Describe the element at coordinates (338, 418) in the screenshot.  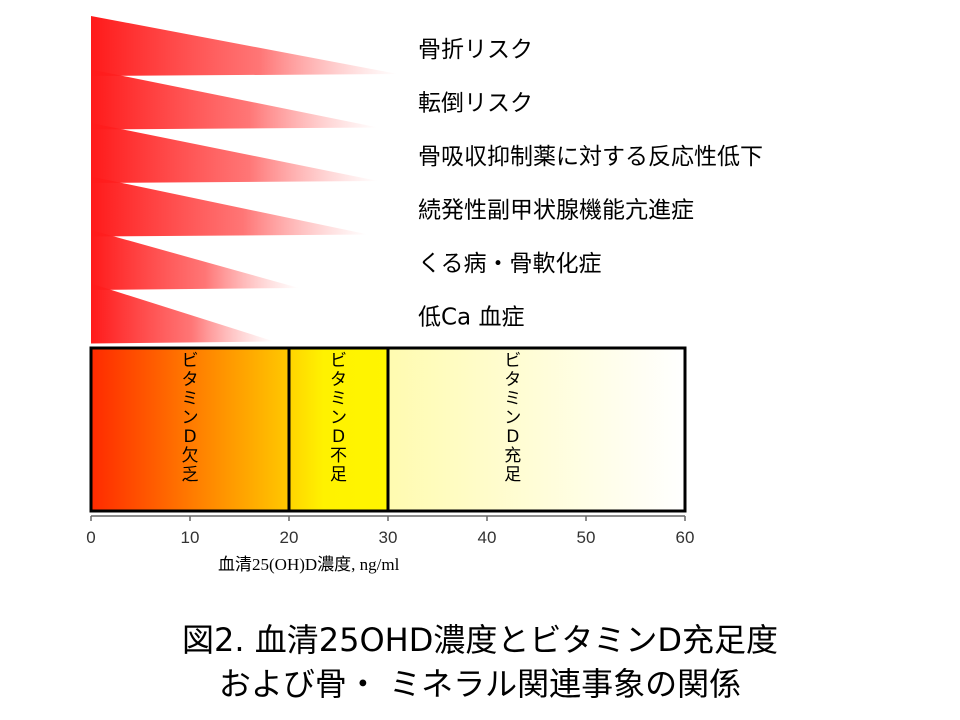
I see `zone-label: ビタミン D 不足` at that location.